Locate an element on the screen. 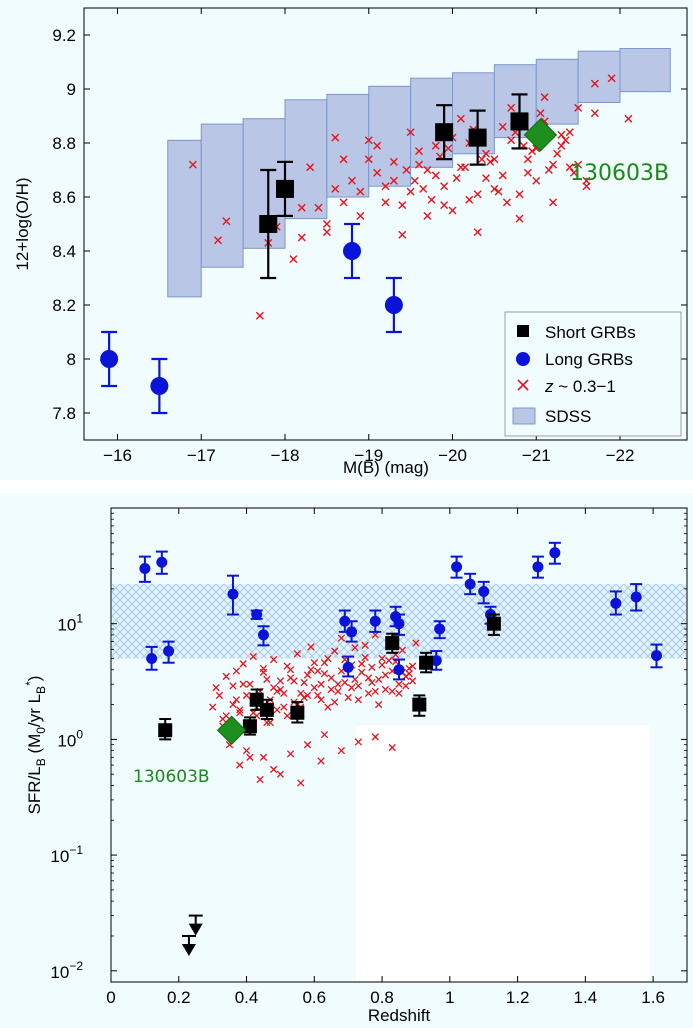  field-galaxies is located at coordinates (314, 709).